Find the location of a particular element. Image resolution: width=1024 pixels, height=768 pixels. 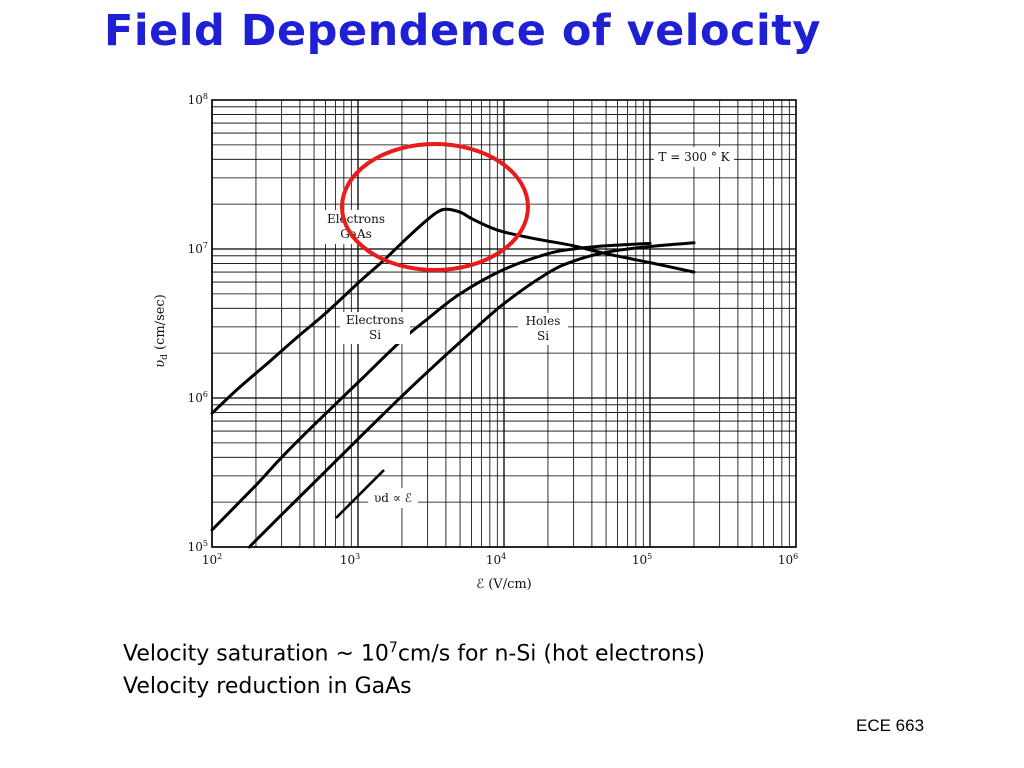

series-label-electrons-si: Electrons Si is located at coordinates (375, 328).